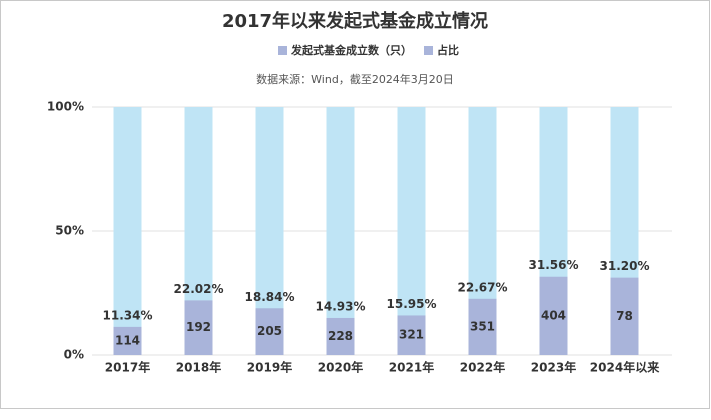 This screenshot has width=711, height=420. I want to click on share-label: 11.34%, so click(128, 315).